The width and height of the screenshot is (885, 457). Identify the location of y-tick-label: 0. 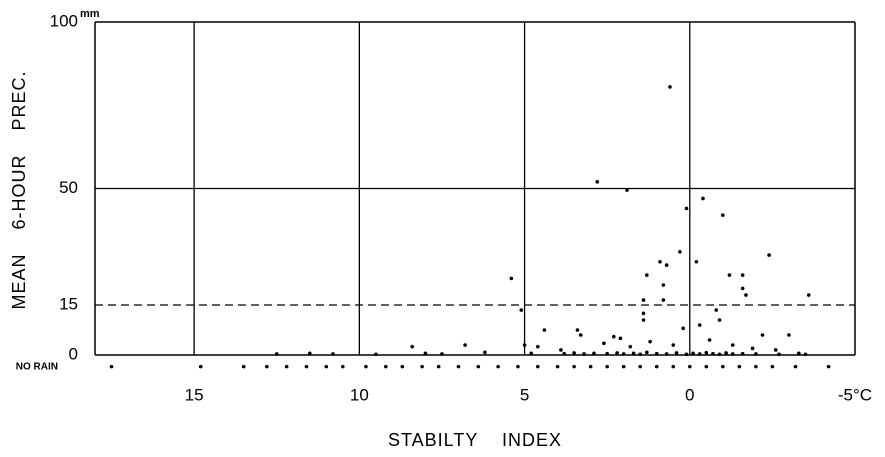
(73, 353).